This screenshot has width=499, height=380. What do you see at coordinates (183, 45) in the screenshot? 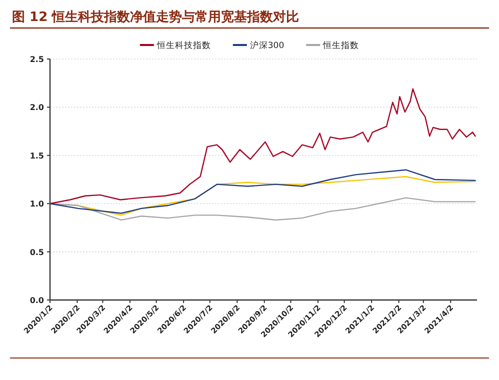
I see `legend-label: 恒生科技指数` at bounding box center [183, 45].